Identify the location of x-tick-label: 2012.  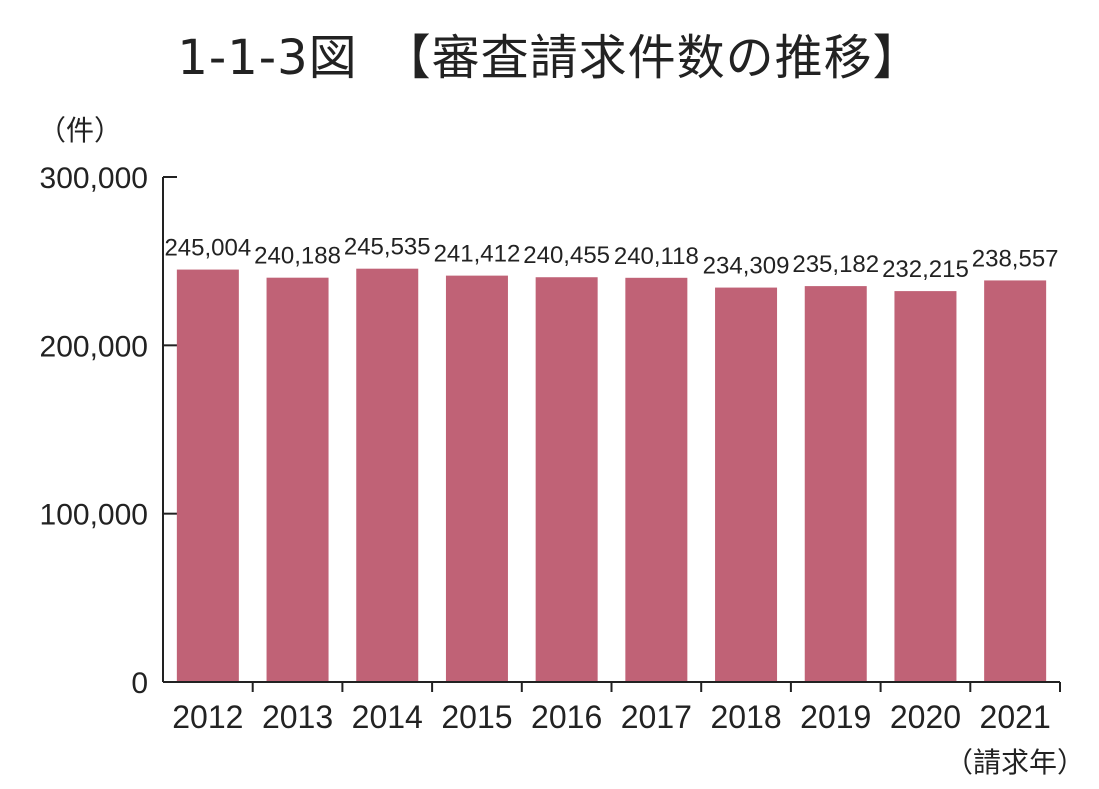
(207, 717).